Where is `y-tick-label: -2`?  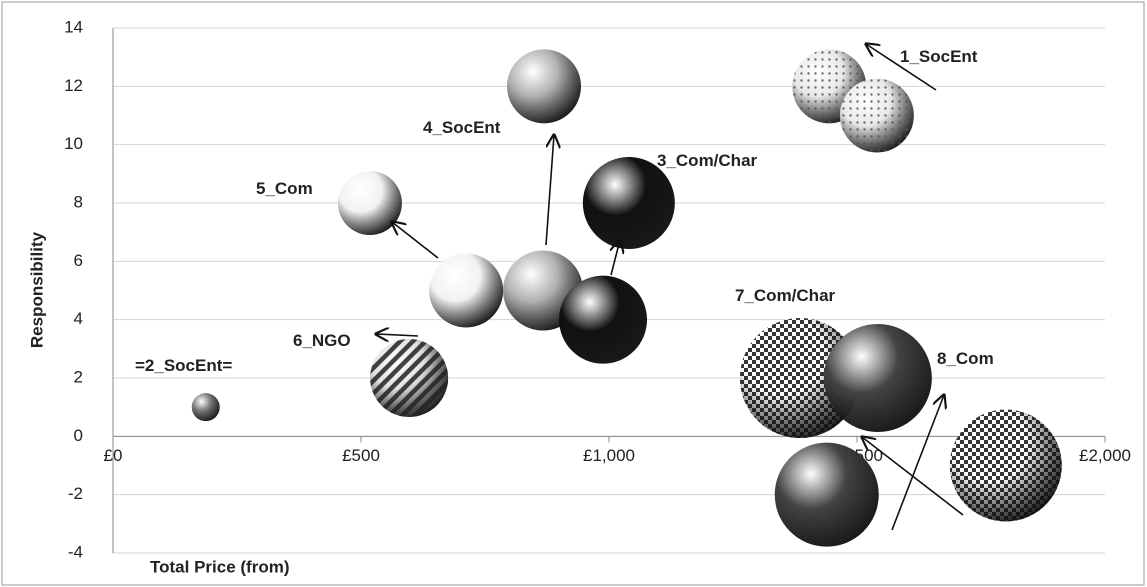
y-tick-label: -2 is located at coordinates (75, 493).